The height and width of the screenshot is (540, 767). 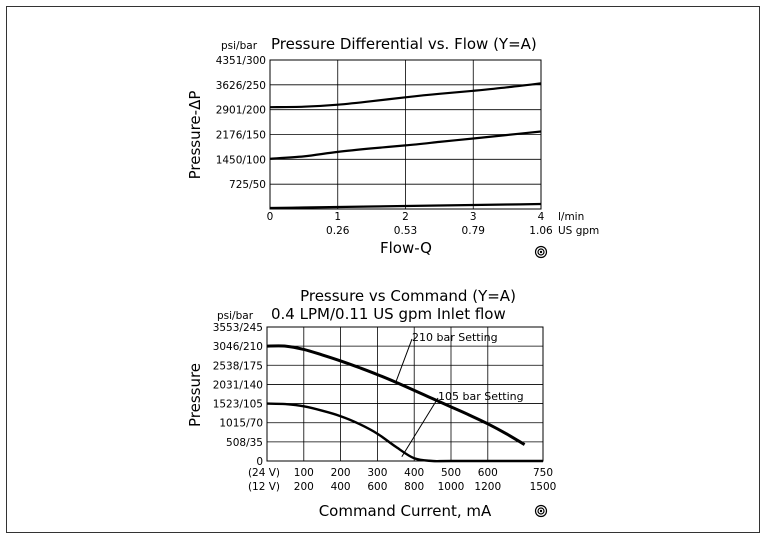 I want to click on x-tick-sublabel: 1000, so click(x=451, y=487).